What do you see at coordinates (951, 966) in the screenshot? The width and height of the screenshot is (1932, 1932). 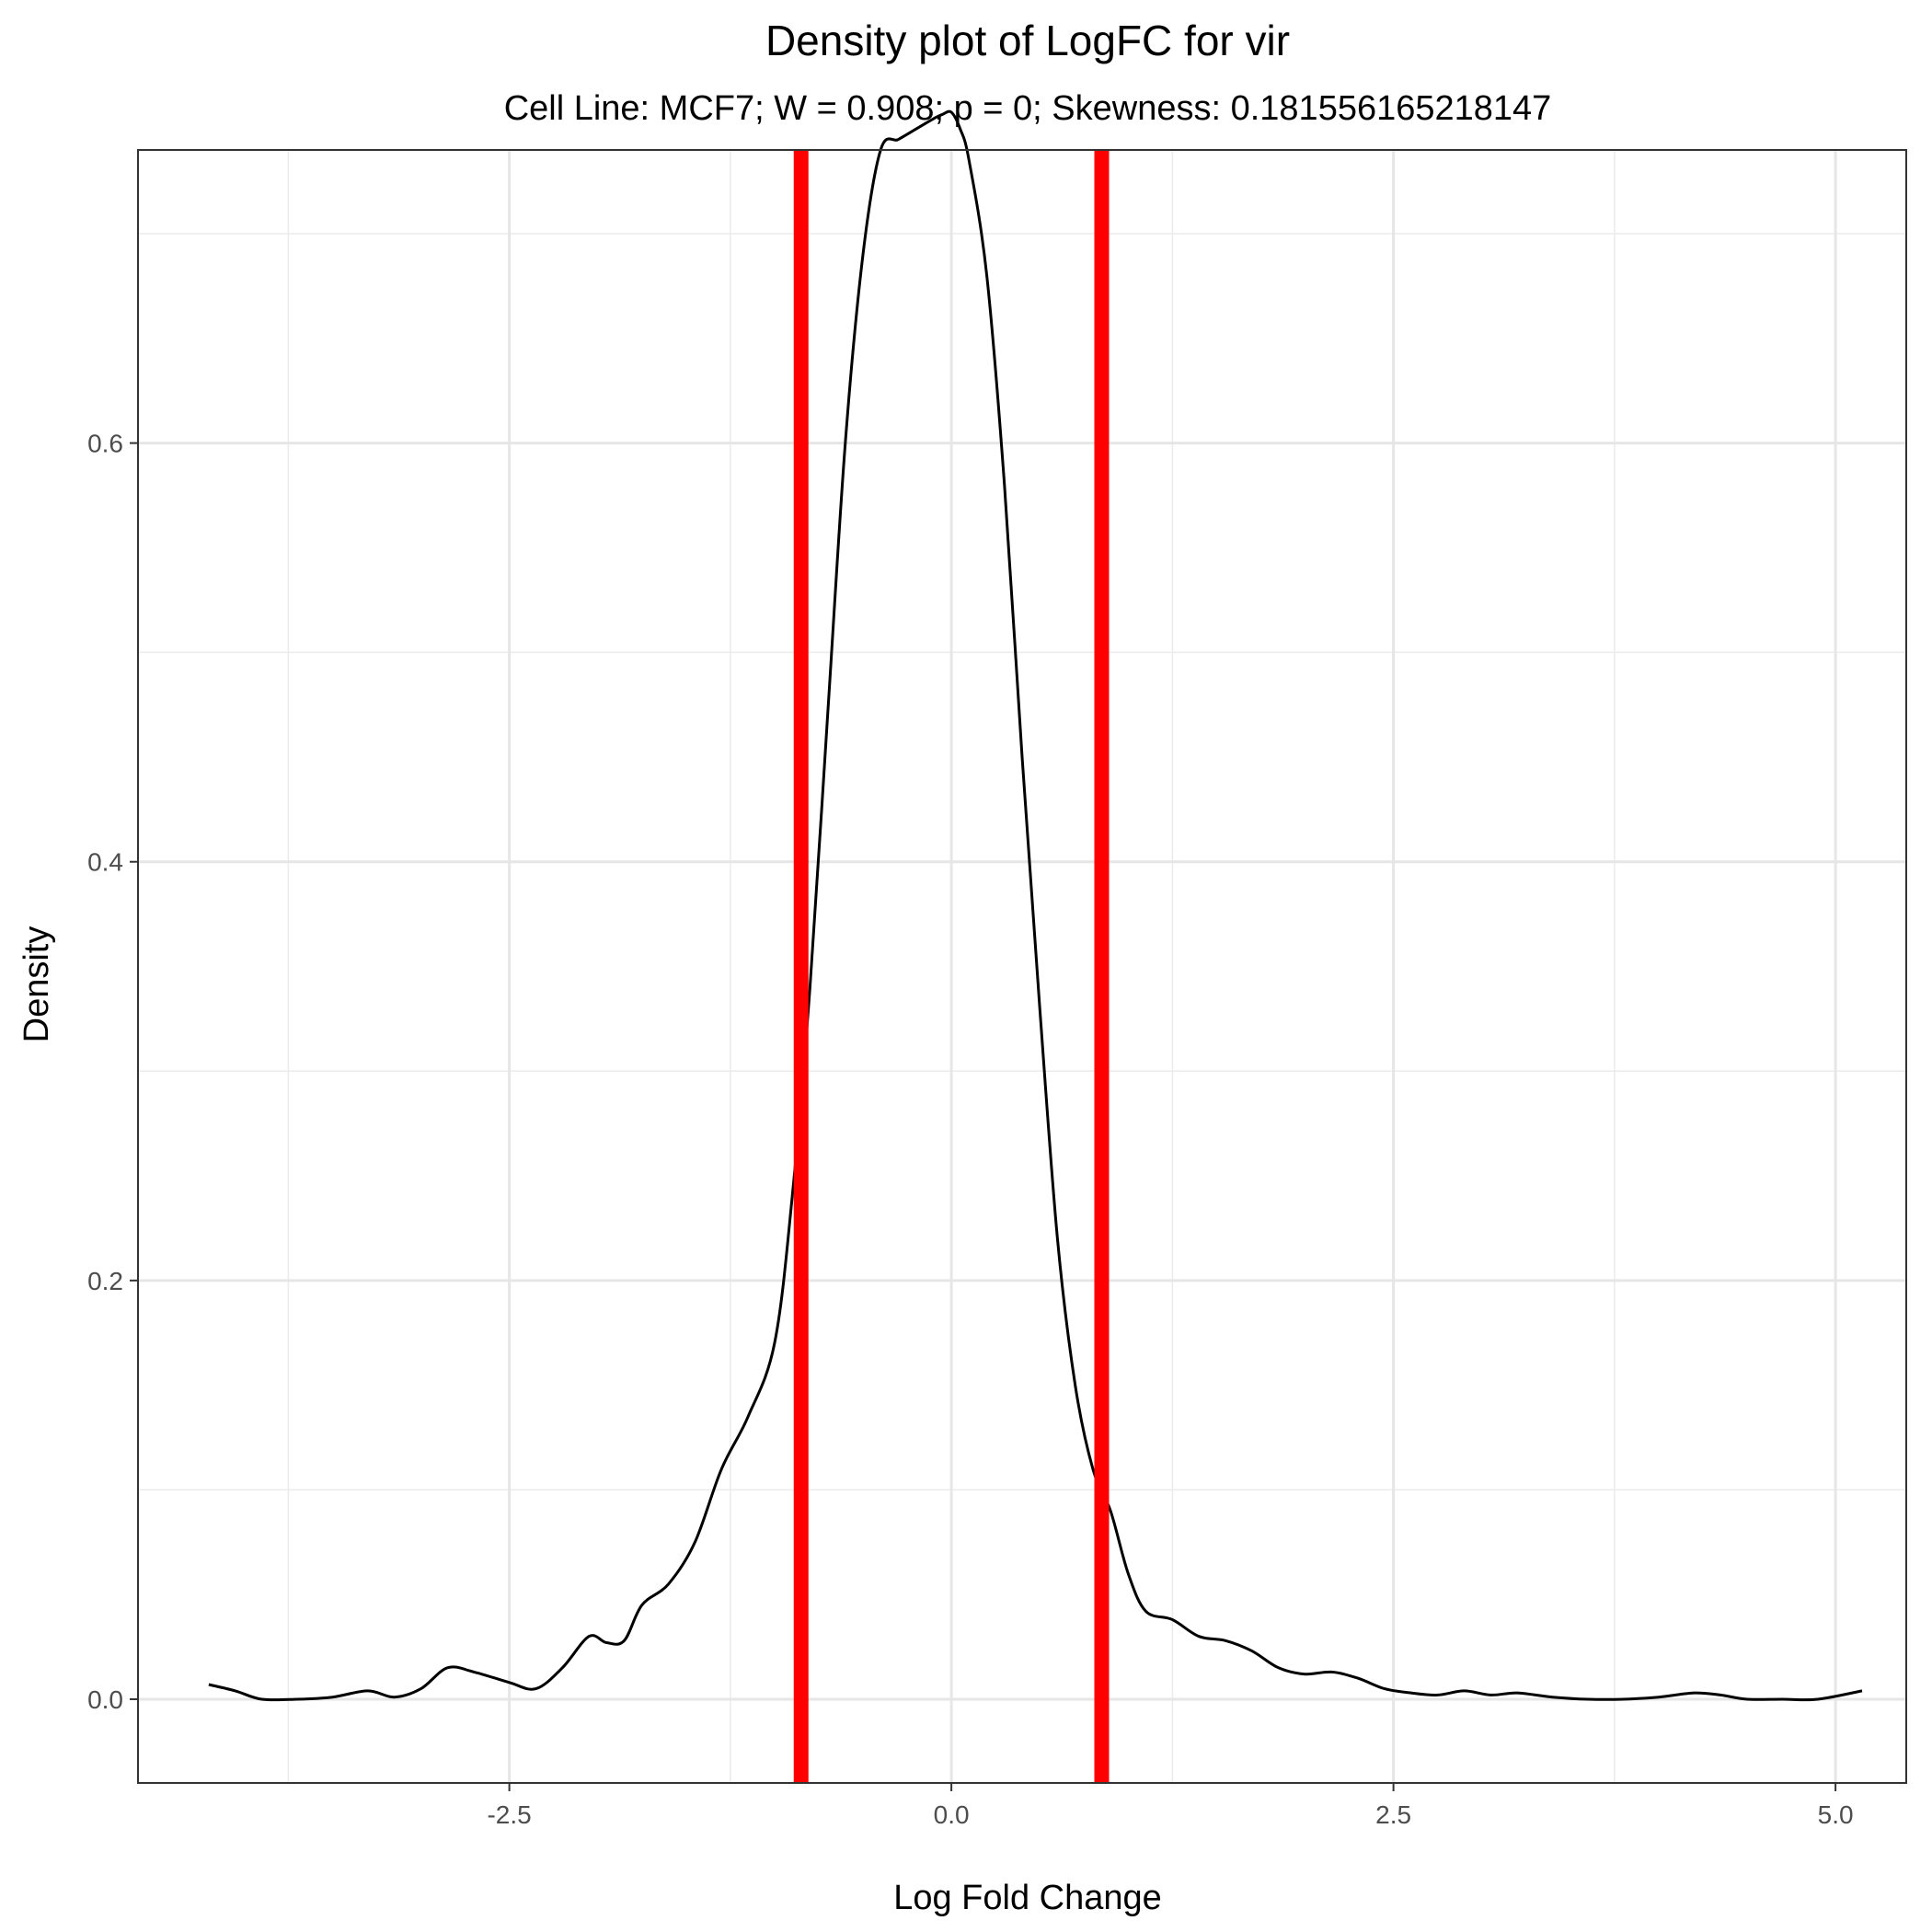 I see `vline-layer` at bounding box center [951, 966].